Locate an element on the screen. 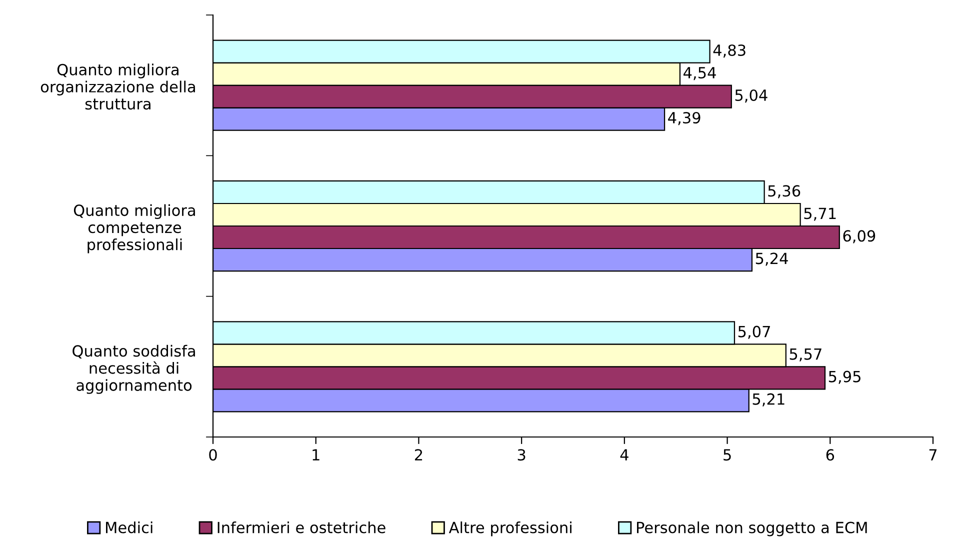 This screenshot has height=550, width=956. data-label: 5,21 is located at coordinates (768, 399).